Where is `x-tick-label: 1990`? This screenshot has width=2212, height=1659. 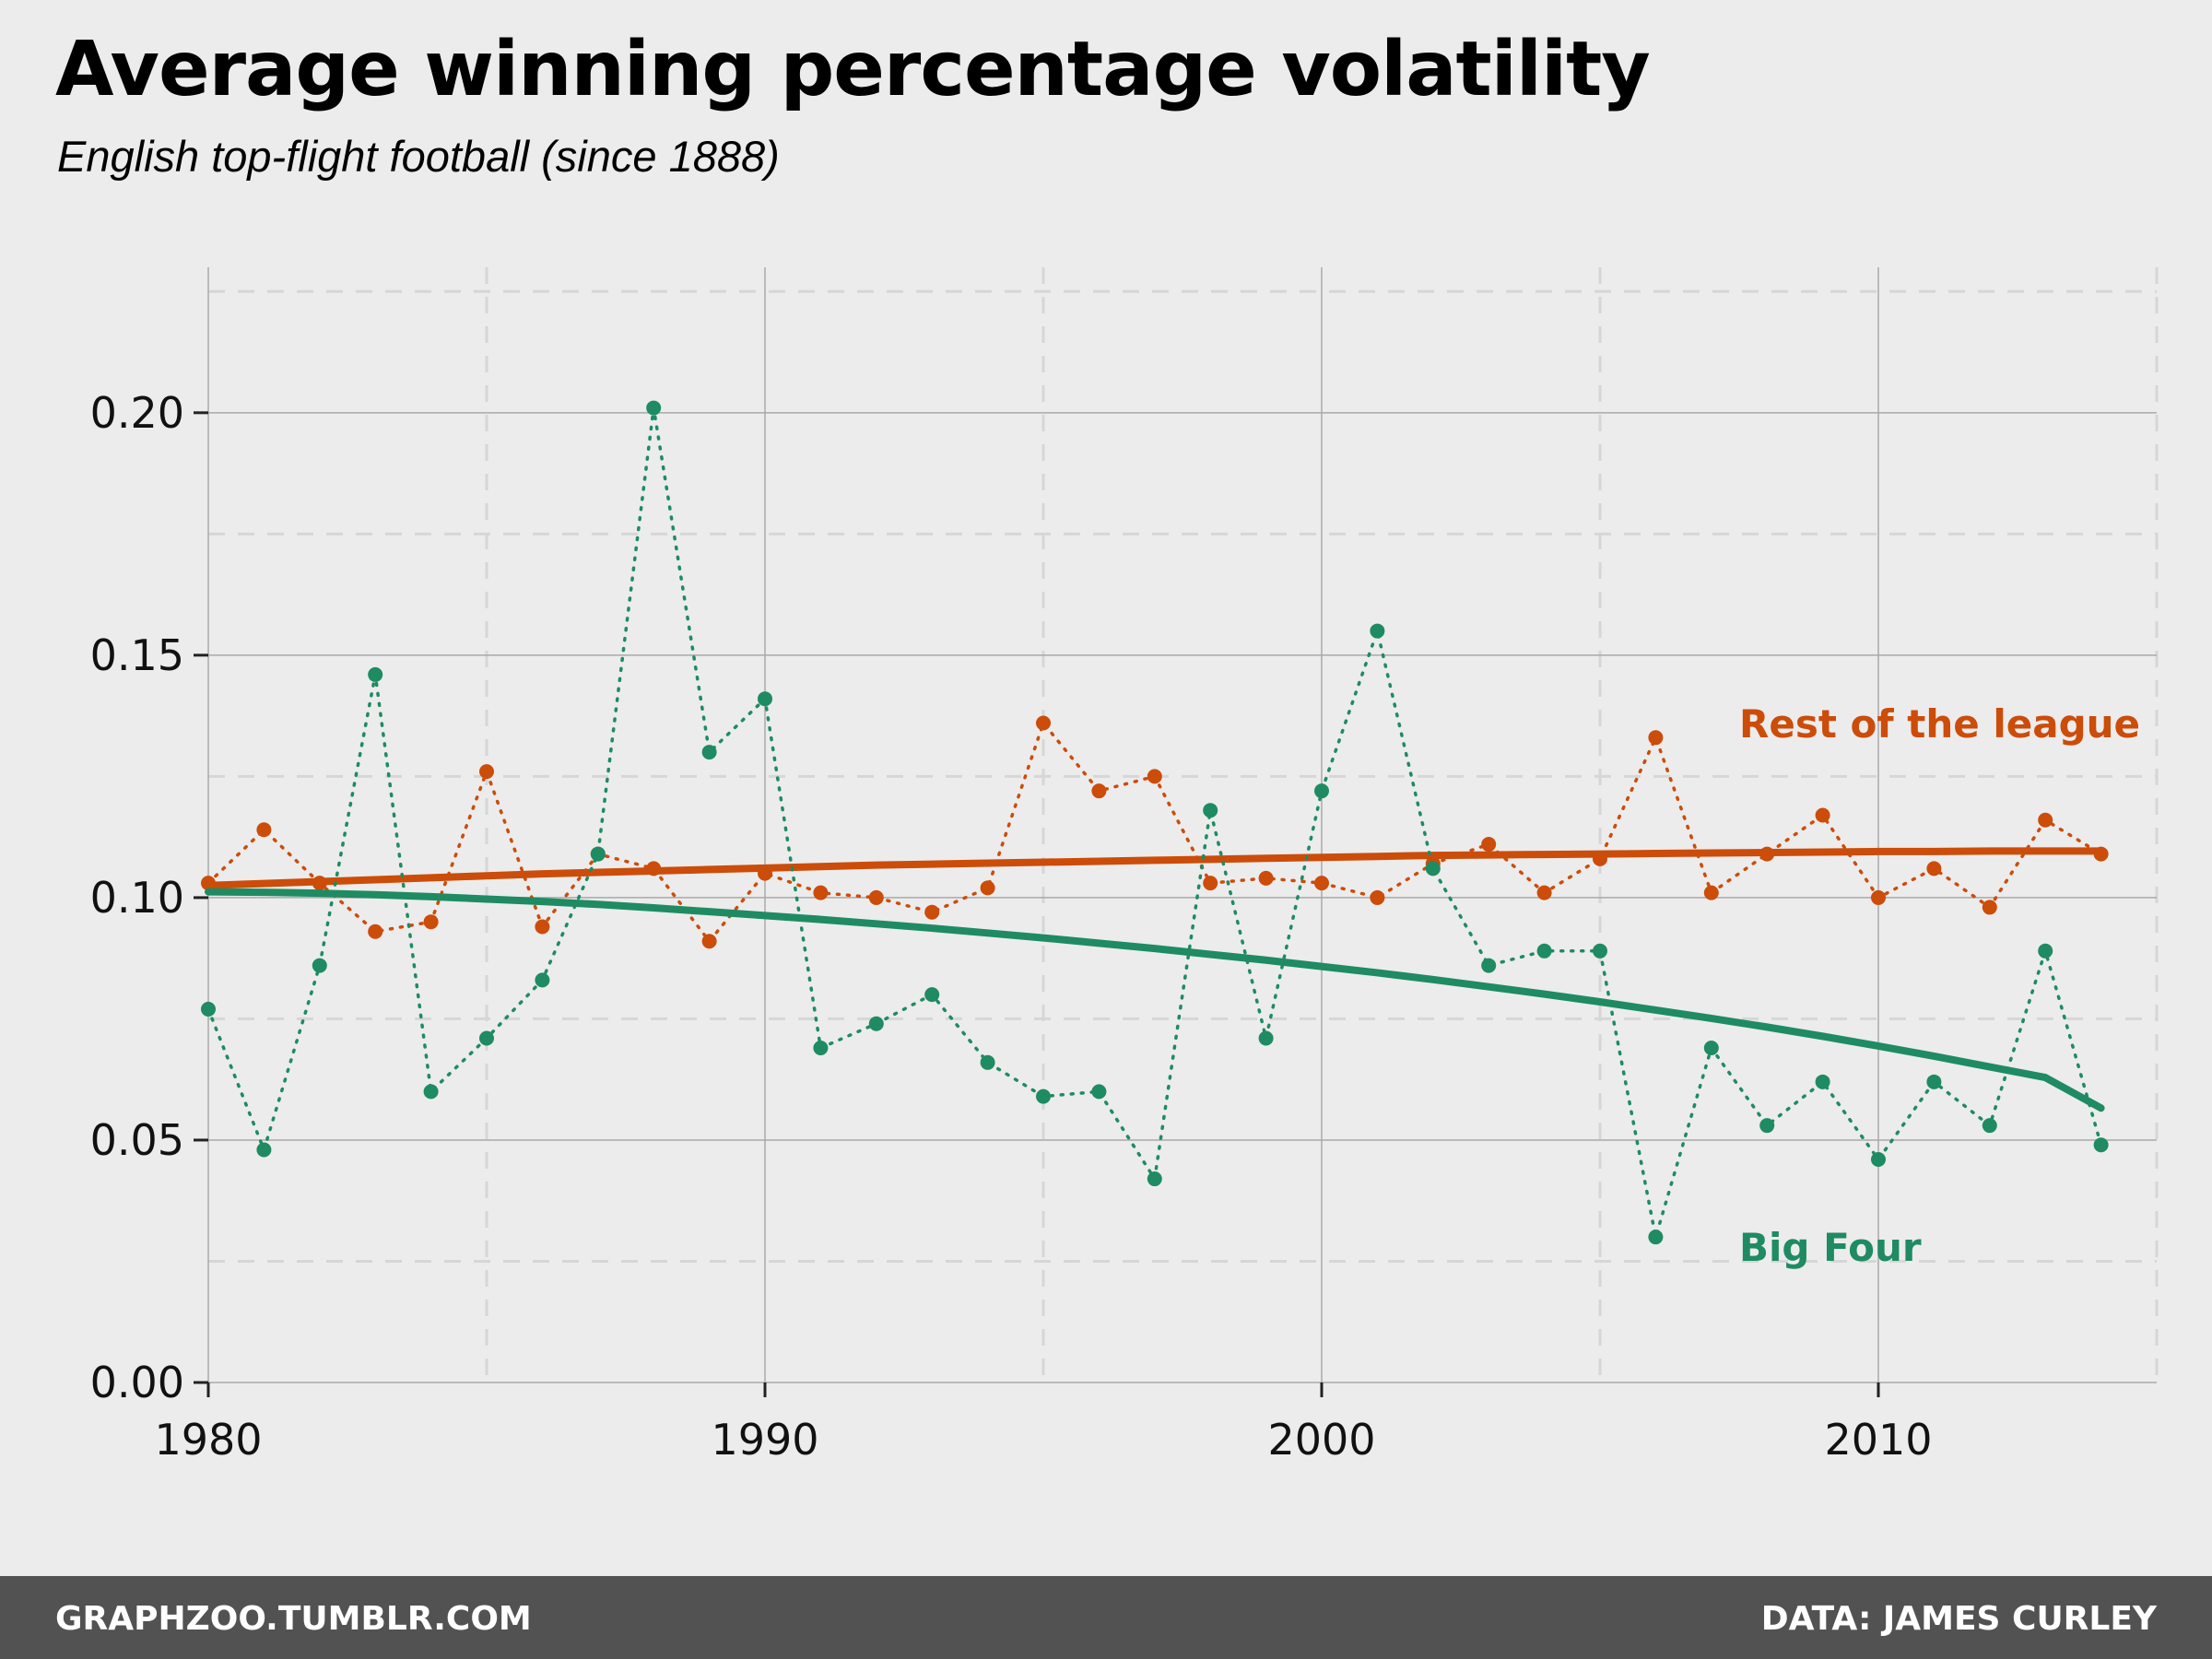
x-tick-label: 1990 is located at coordinates (764, 1440).